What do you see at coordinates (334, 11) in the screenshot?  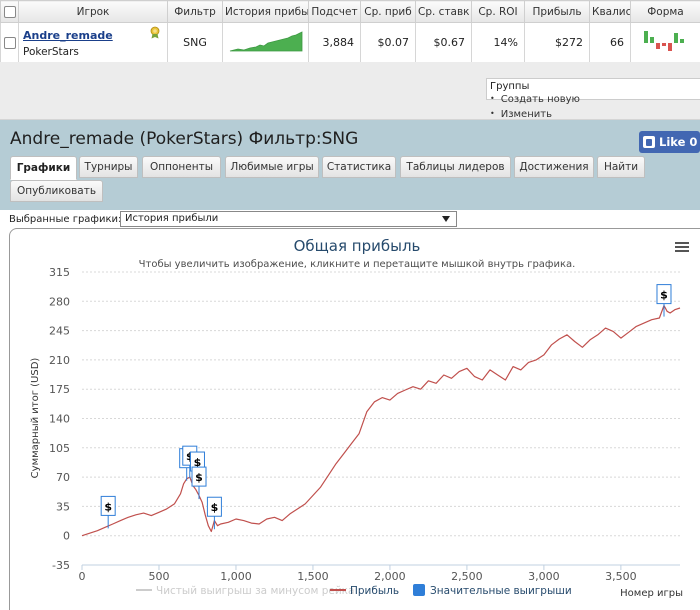 I see `col-header-count: Подсчет` at bounding box center [334, 11].